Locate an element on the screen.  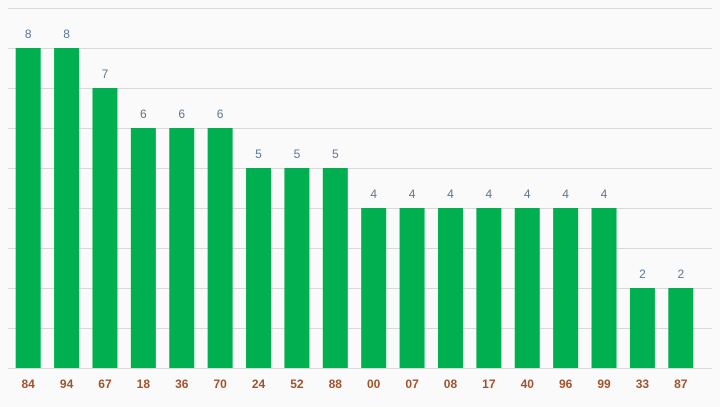
x-tick-label: 33 is located at coordinates (643, 384).